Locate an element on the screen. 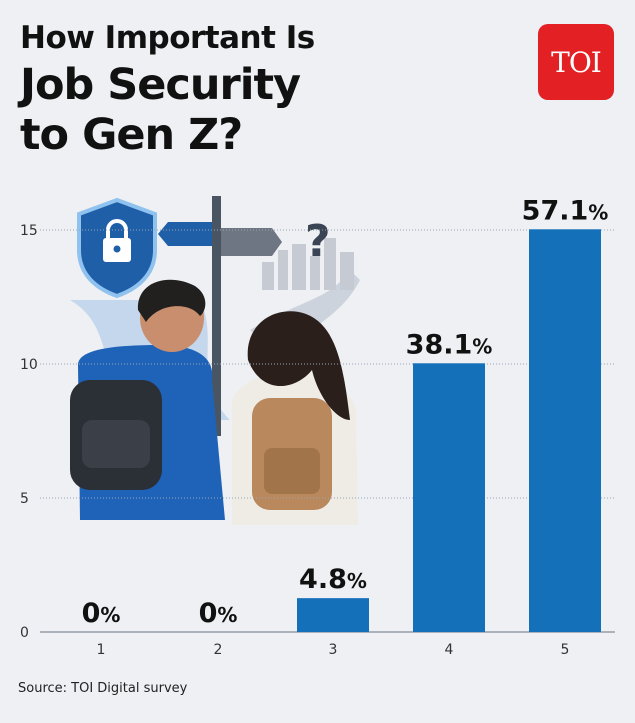 The image size is (635, 723). data-label: 57.1% is located at coordinates (565, 210).